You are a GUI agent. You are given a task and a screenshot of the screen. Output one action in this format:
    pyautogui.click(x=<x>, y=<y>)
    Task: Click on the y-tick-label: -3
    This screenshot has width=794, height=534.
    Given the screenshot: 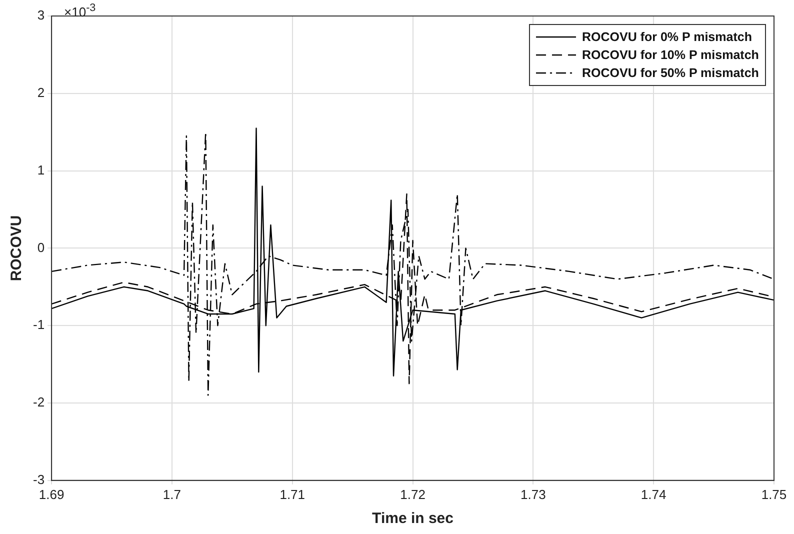 What is the action you would take?
    pyautogui.click(x=38, y=479)
    